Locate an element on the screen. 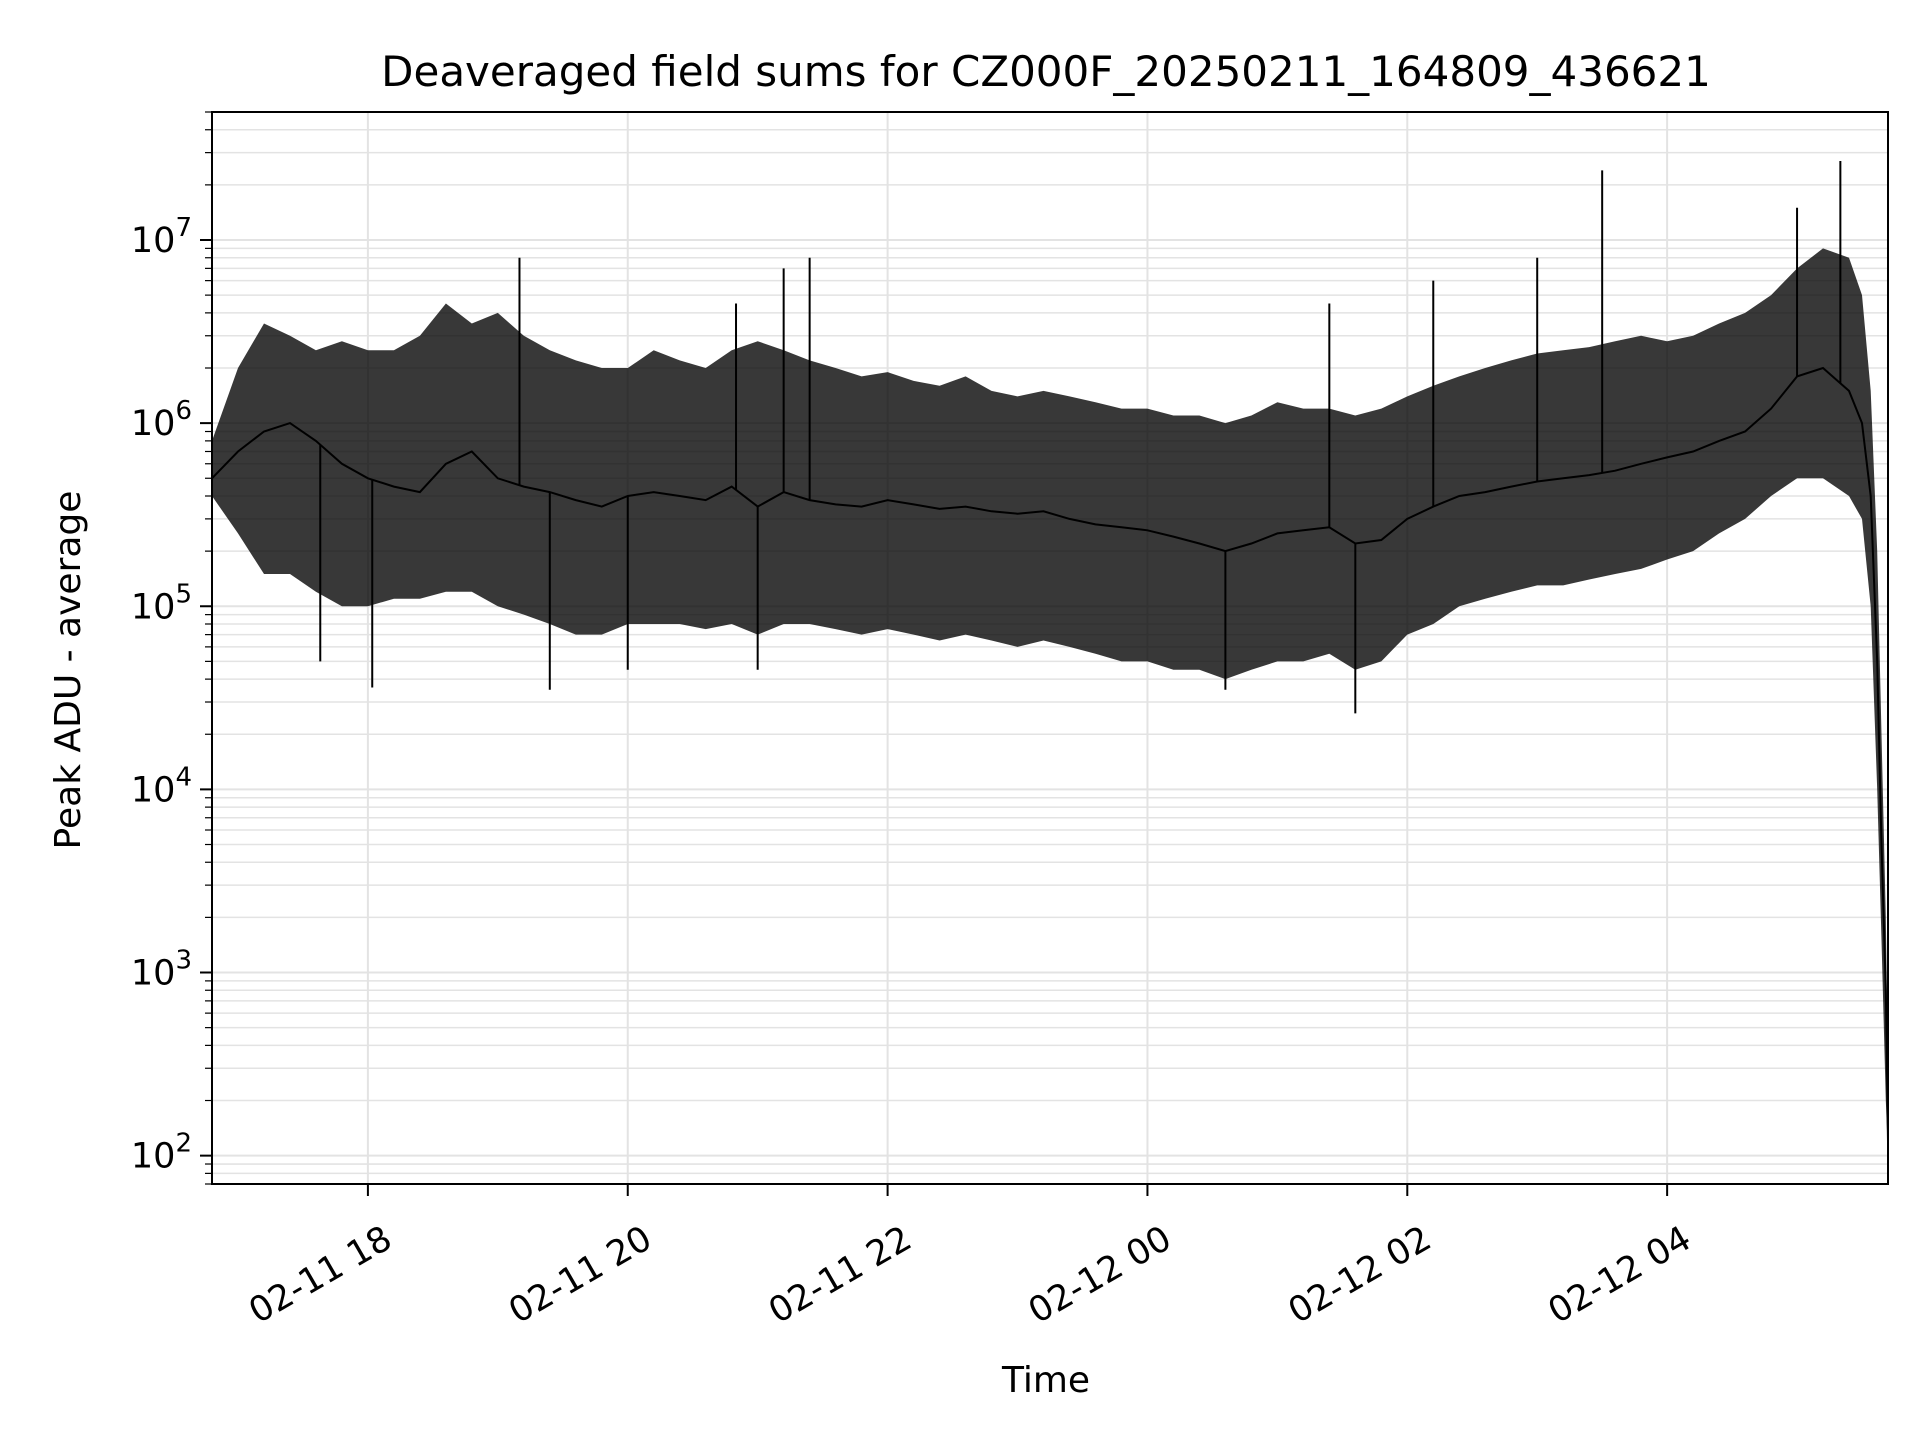 The width and height of the screenshot is (1920, 1440). y-tick-exponent: 3 is located at coordinates (183, 961).